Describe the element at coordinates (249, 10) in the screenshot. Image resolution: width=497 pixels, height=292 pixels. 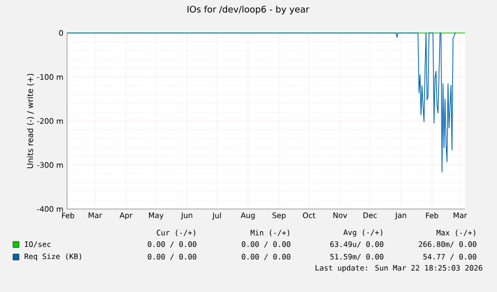
I see `chart-title: IOs for /dev/loop6 - by year` at that location.